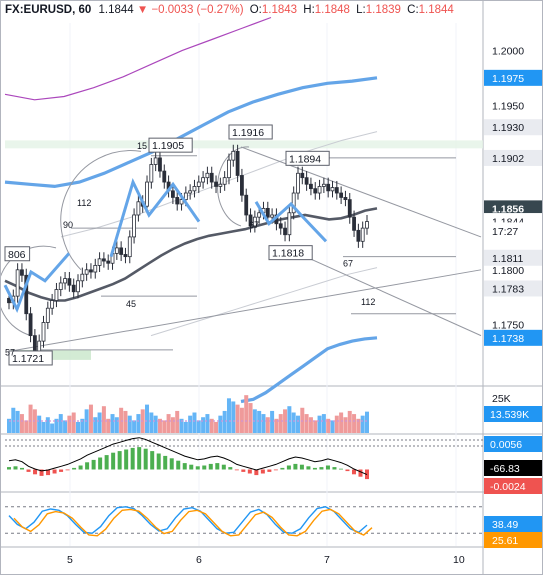 The width and height of the screenshot is (543, 575). Describe the element at coordinates (68, 225) in the screenshot. I see `annotation-label: 90` at that location.